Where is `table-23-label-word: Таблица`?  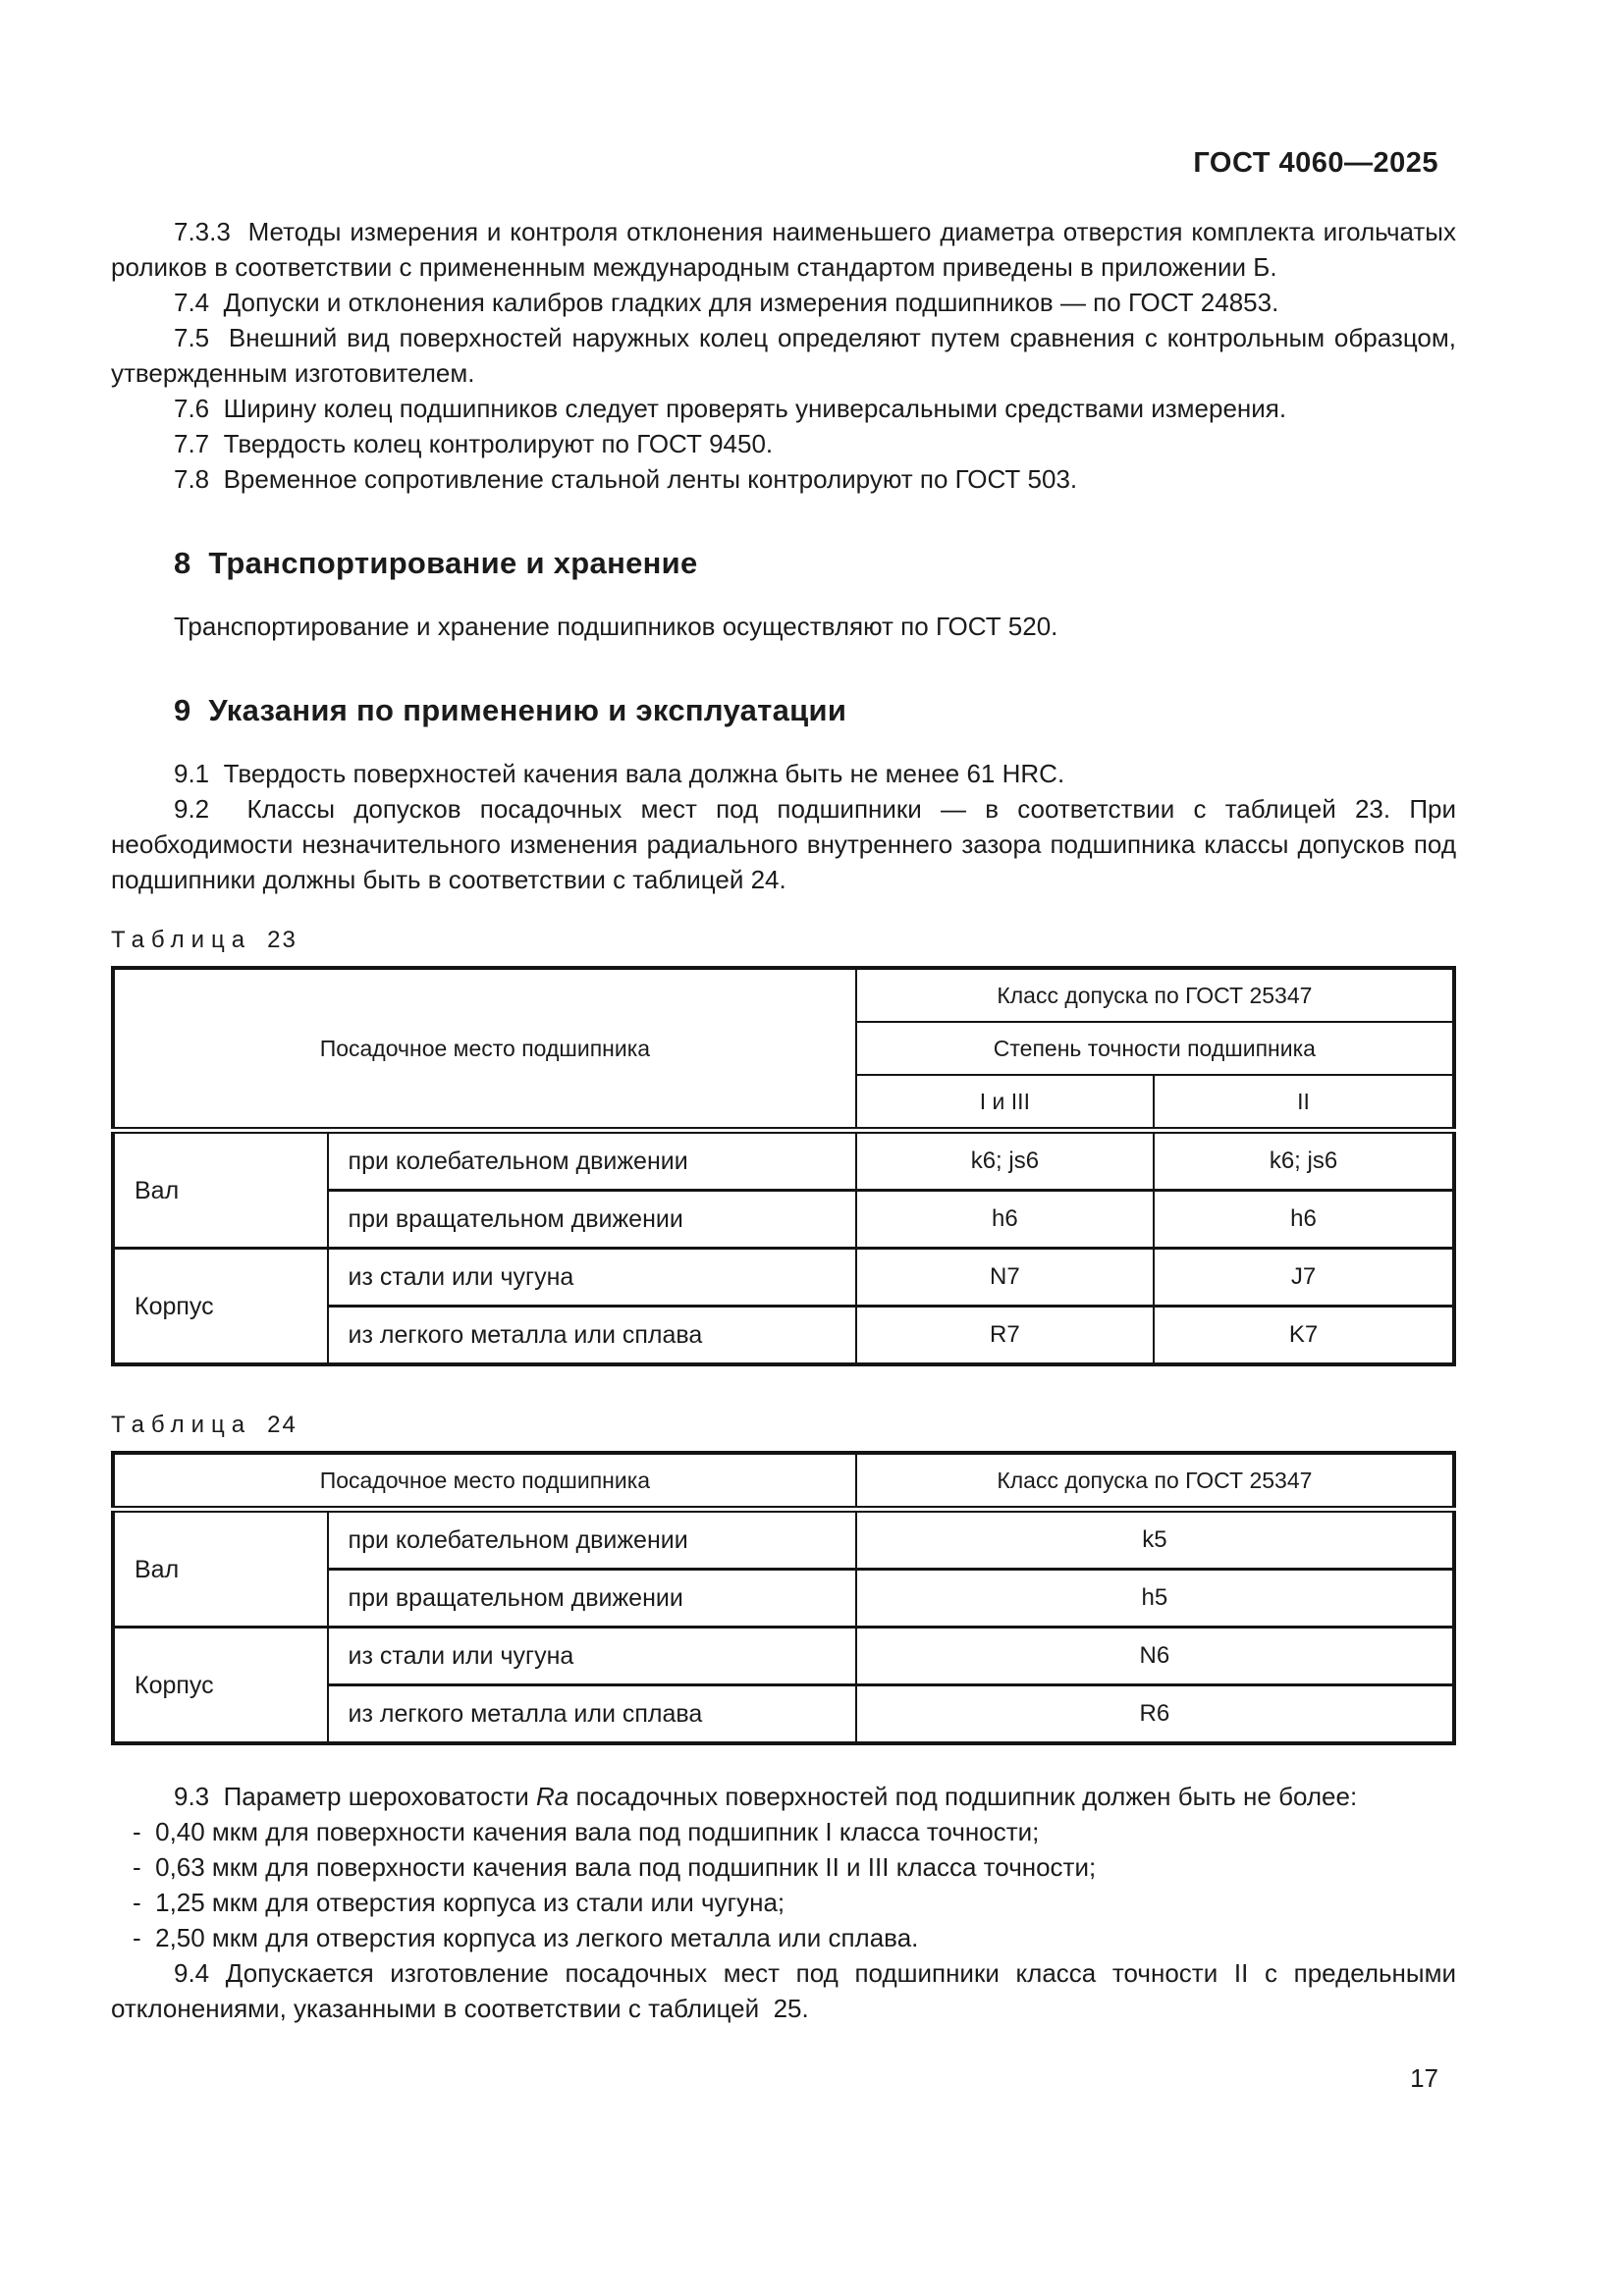
table-23-label-word: Таблица is located at coordinates (181, 940).